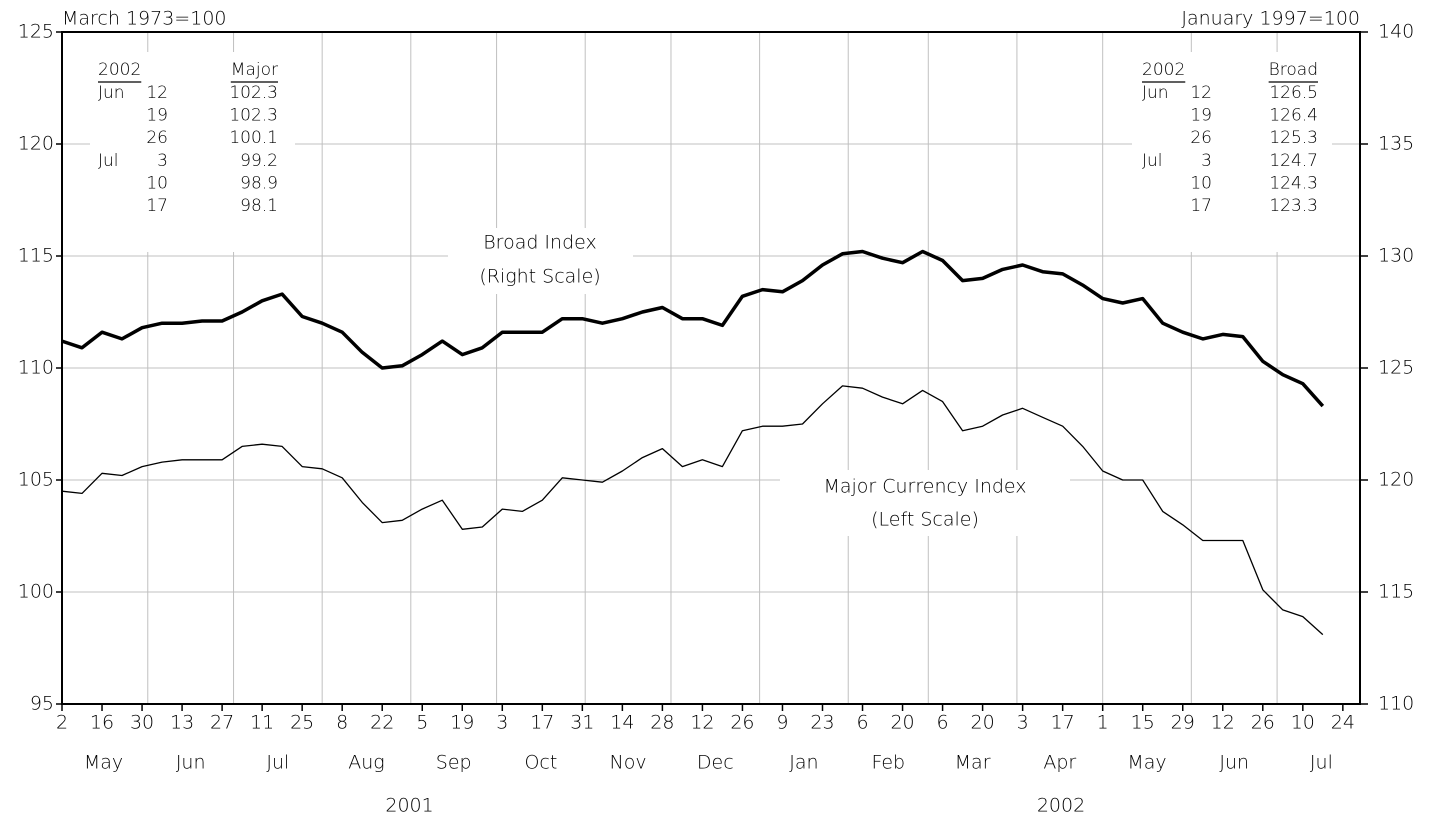  Describe the element at coordinates (1183, 723) in the screenshot. I see `x-tick-label: 29` at that location.